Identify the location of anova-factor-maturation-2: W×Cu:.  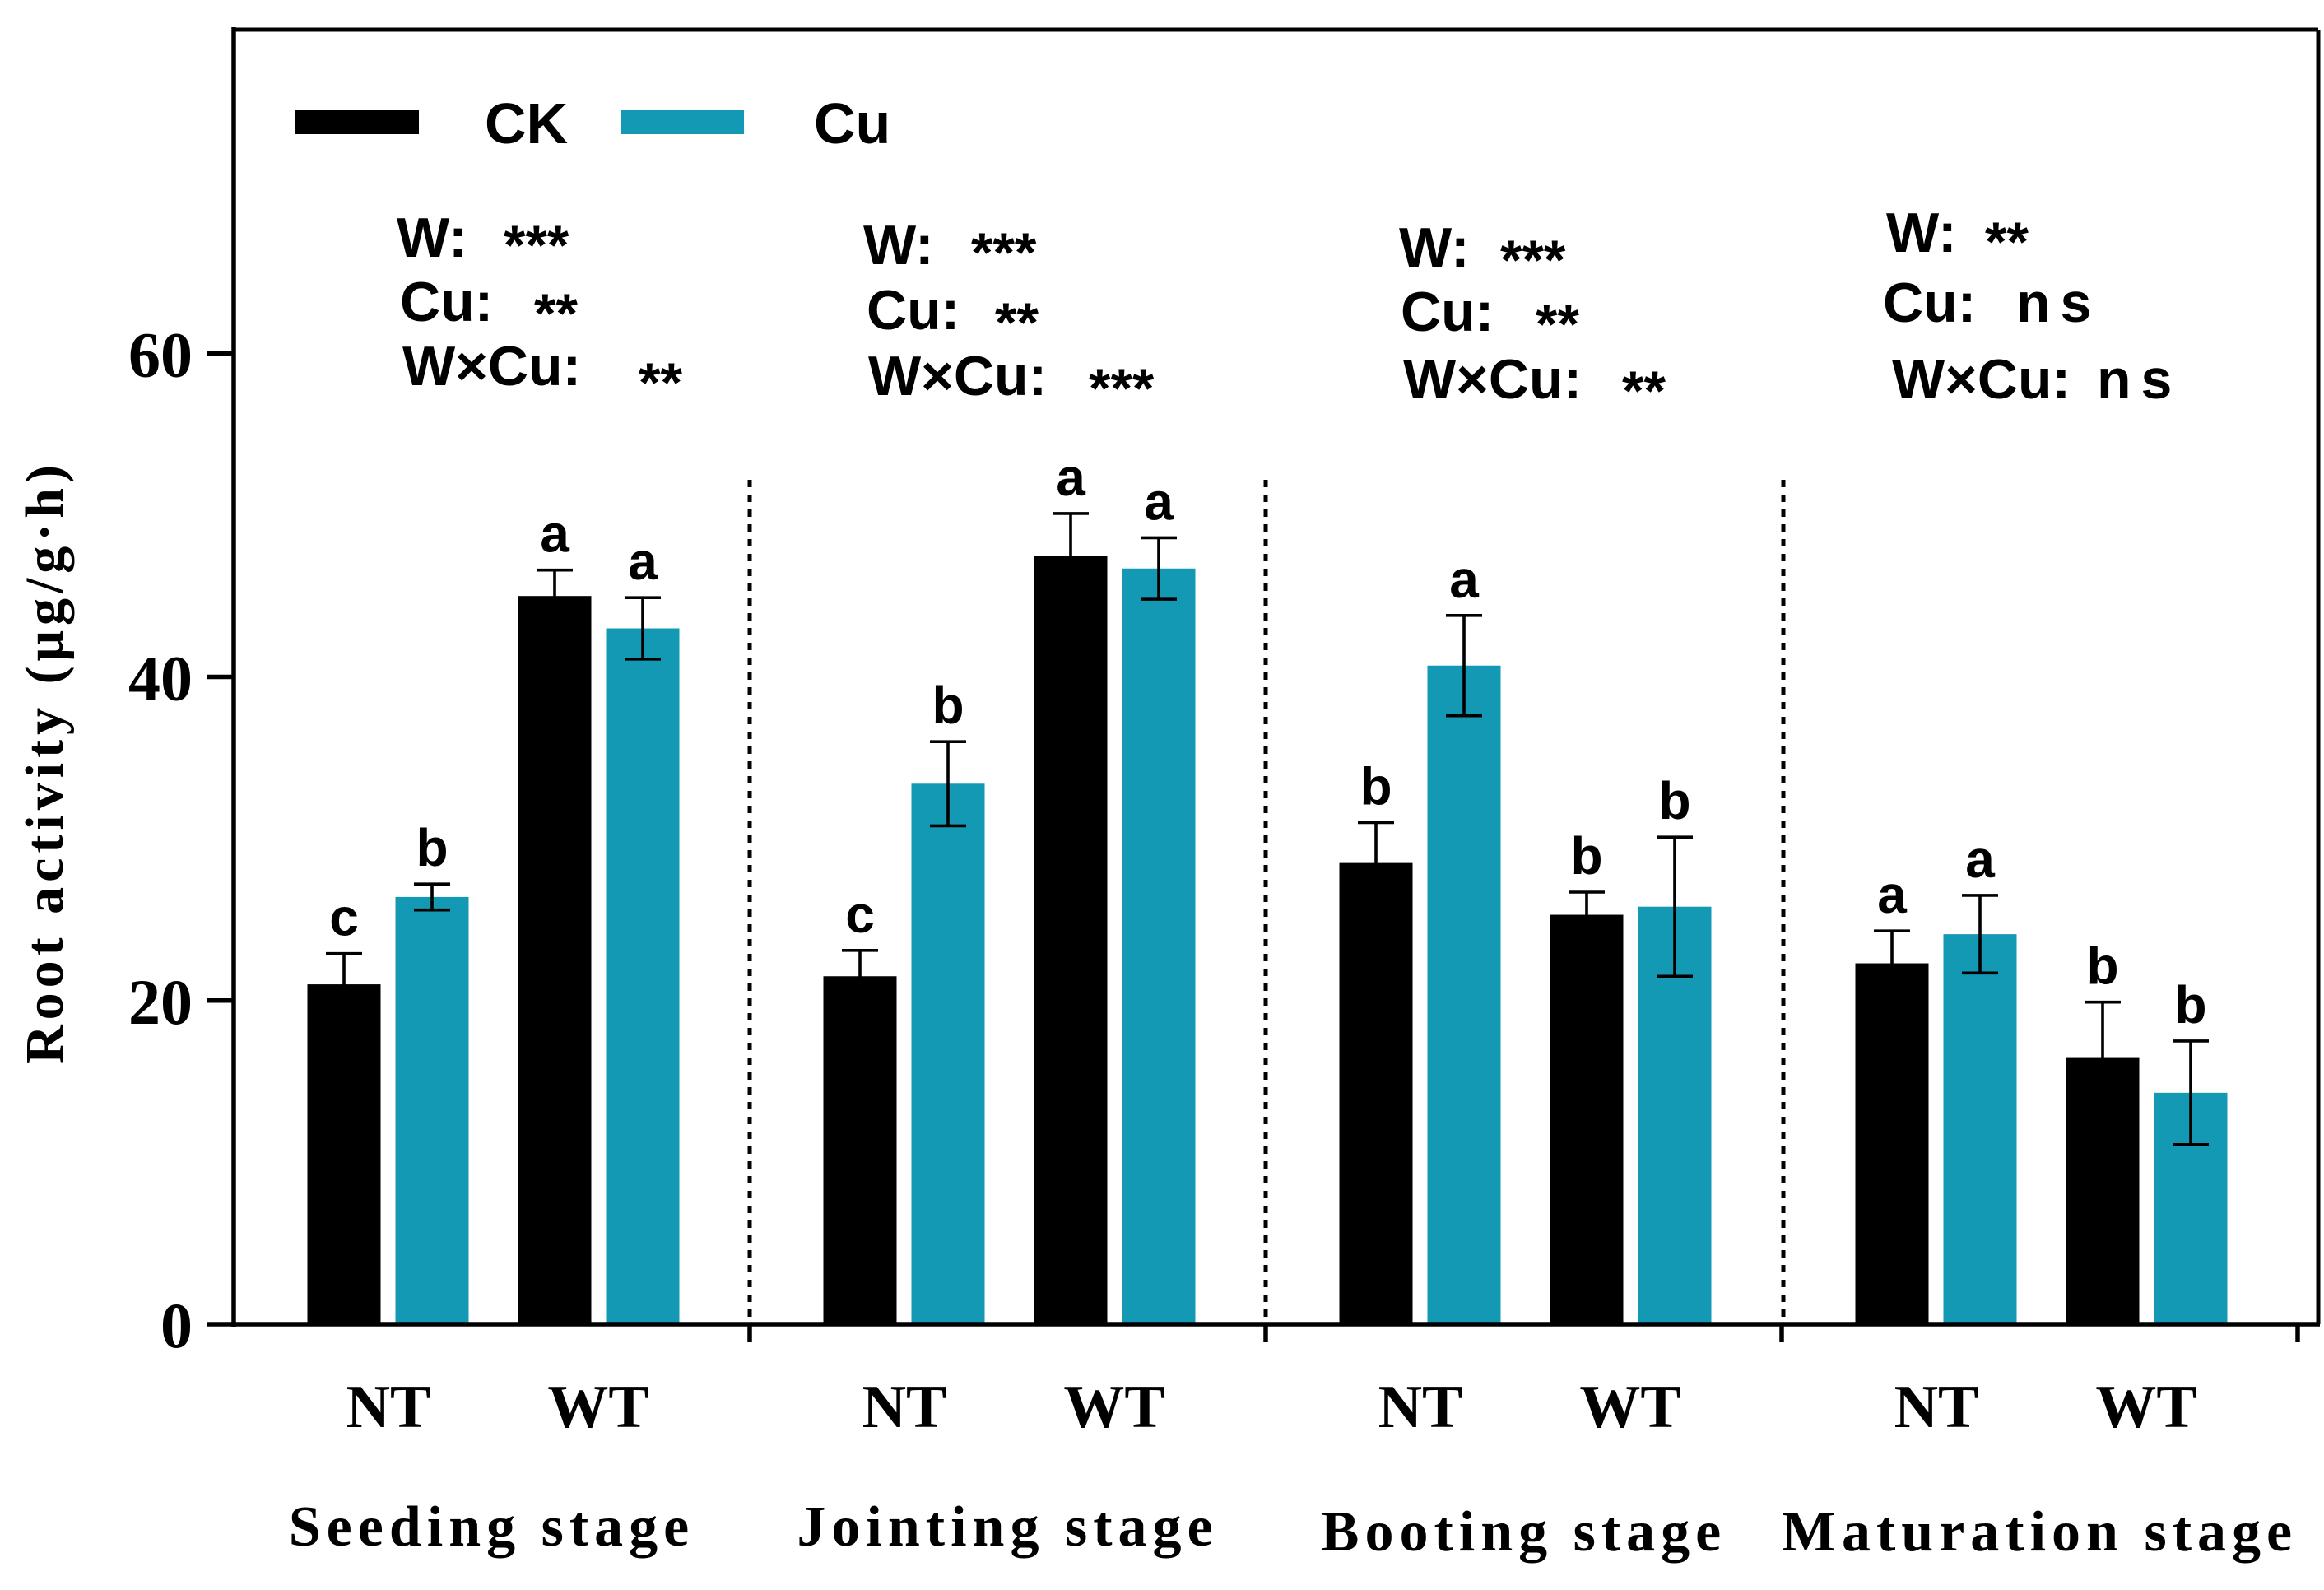
(1981, 379).